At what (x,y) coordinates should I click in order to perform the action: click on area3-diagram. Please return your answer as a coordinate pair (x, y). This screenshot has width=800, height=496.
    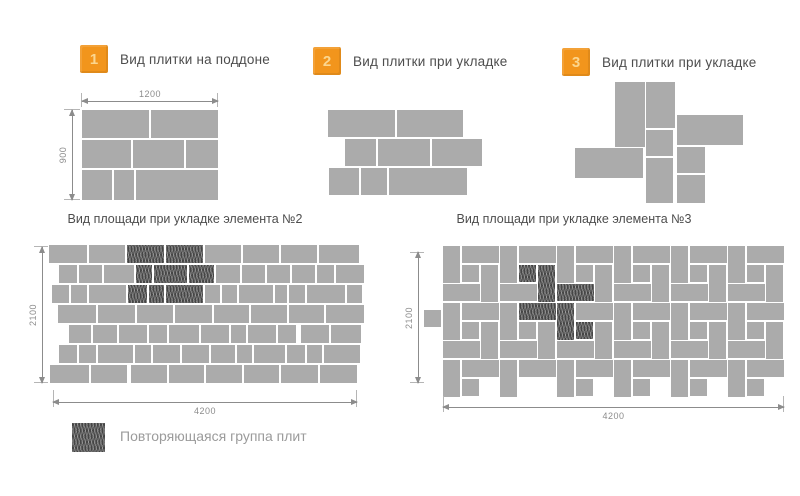
    Looking at the image, I should click on (604, 321).